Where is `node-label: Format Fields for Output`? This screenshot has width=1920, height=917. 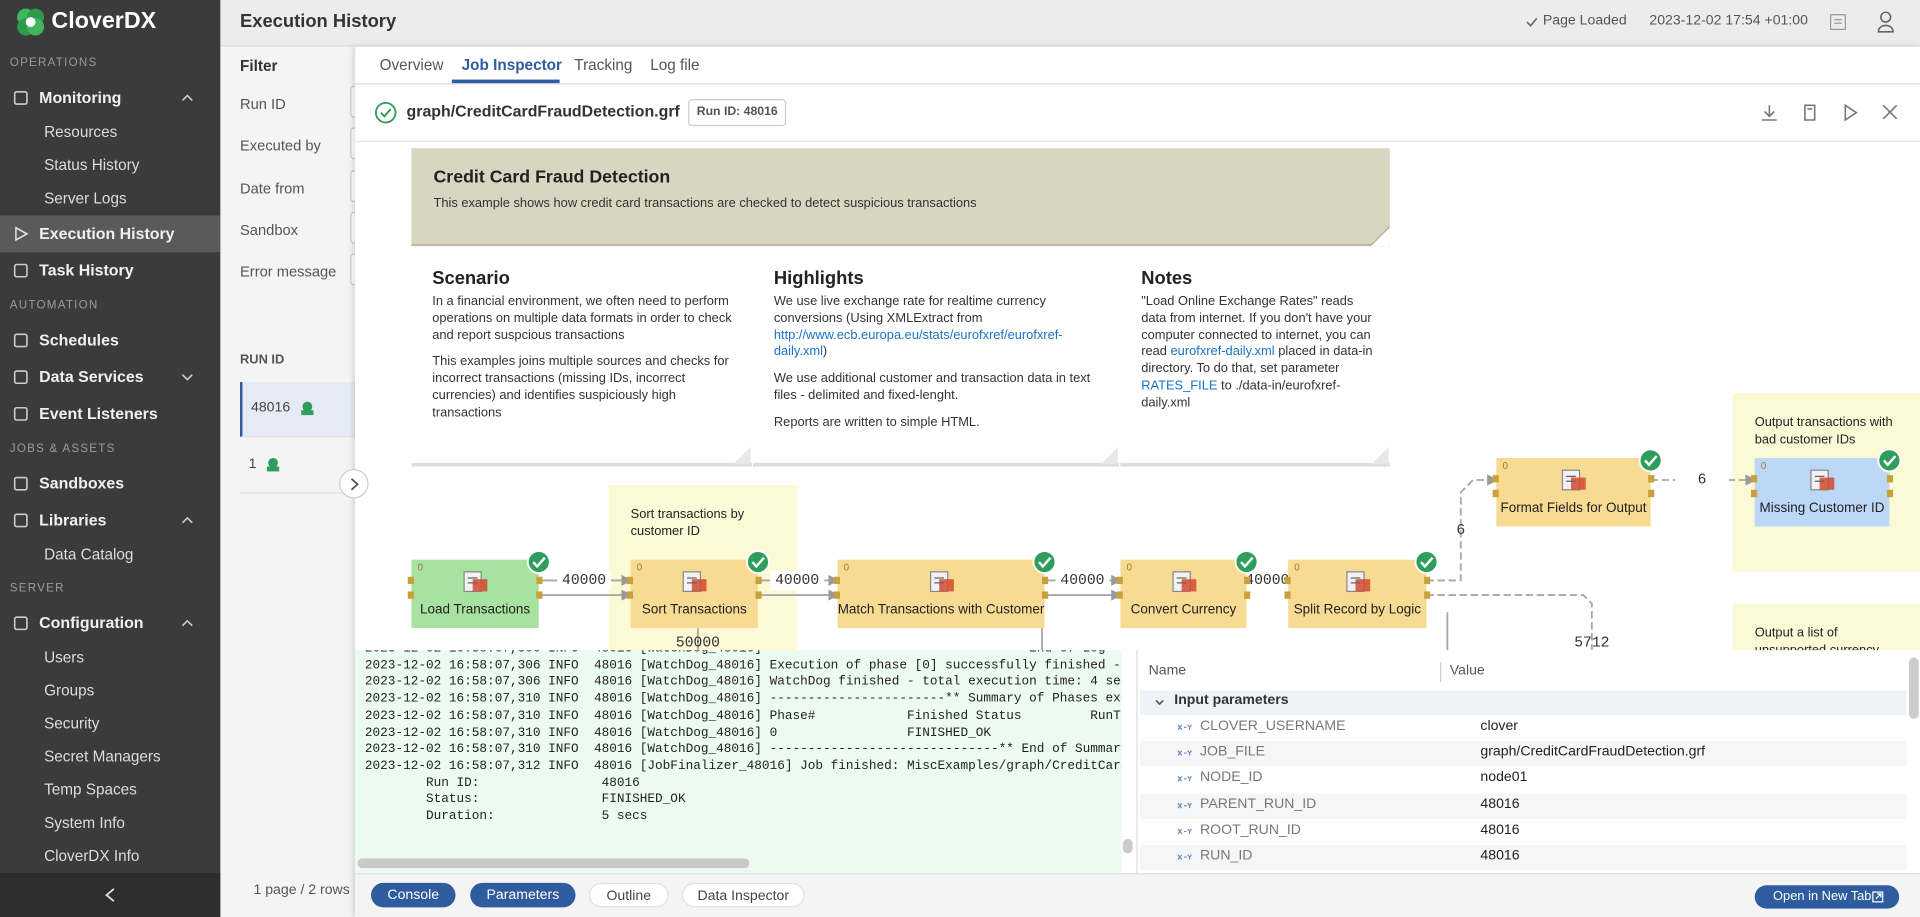
node-label: Format Fields for Output is located at coordinates (1573, 508).